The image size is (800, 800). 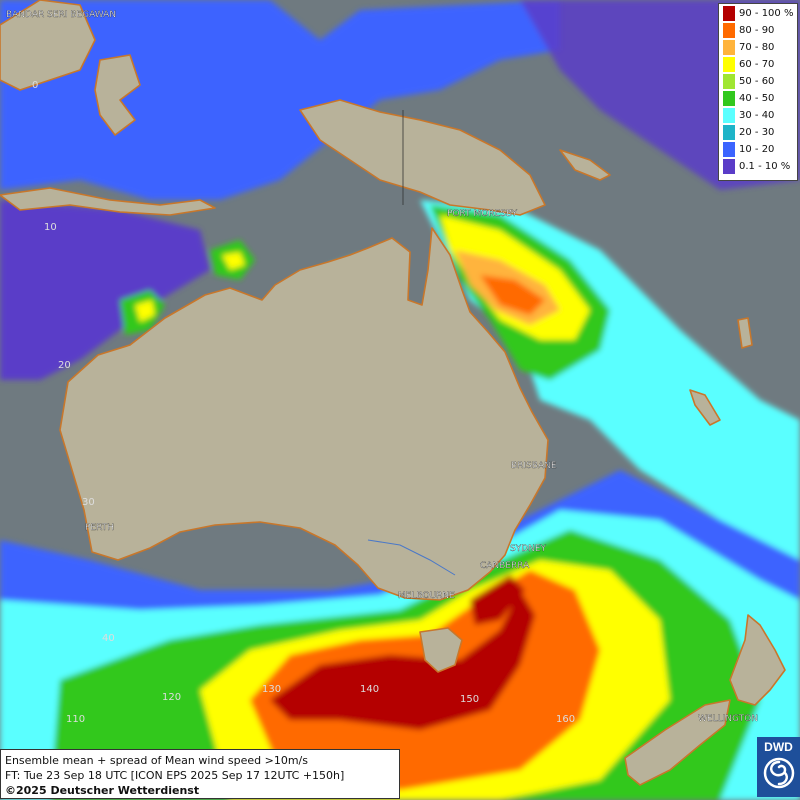 I want to click on dwd-logo-text: DWD, so click(x=778, y=747).